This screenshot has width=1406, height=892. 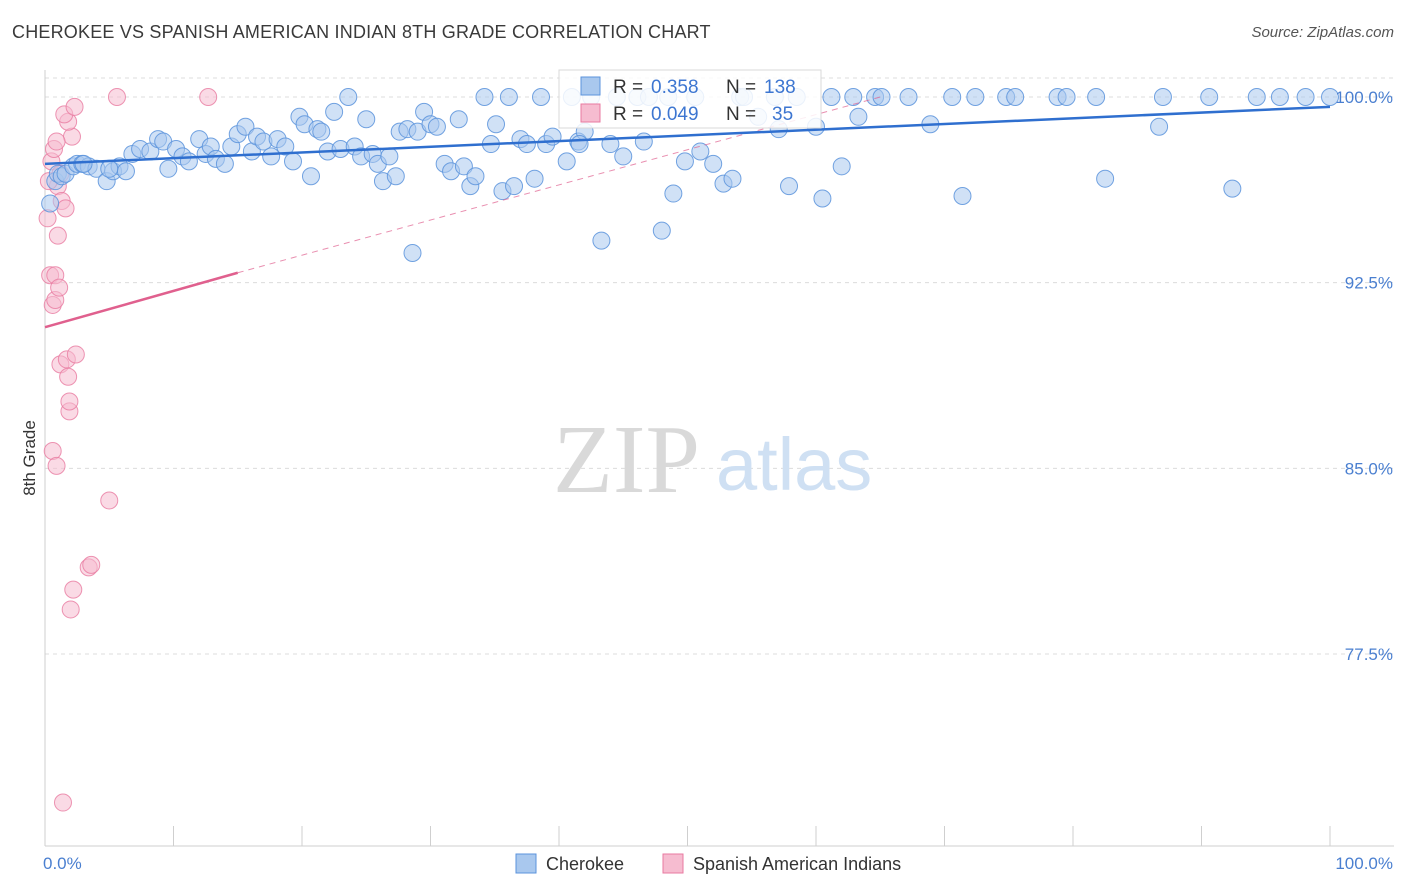 What do you see at coordinates (673, 863) in the screenshot?
I see `legend-swatch-spanish` at bounding box center [673, 863].